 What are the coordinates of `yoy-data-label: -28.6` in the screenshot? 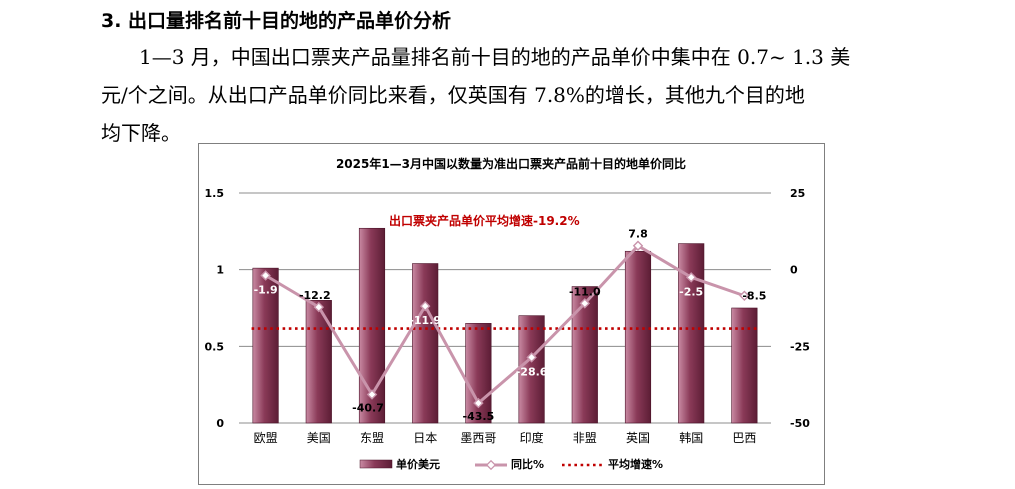 It's located at (532, 371).